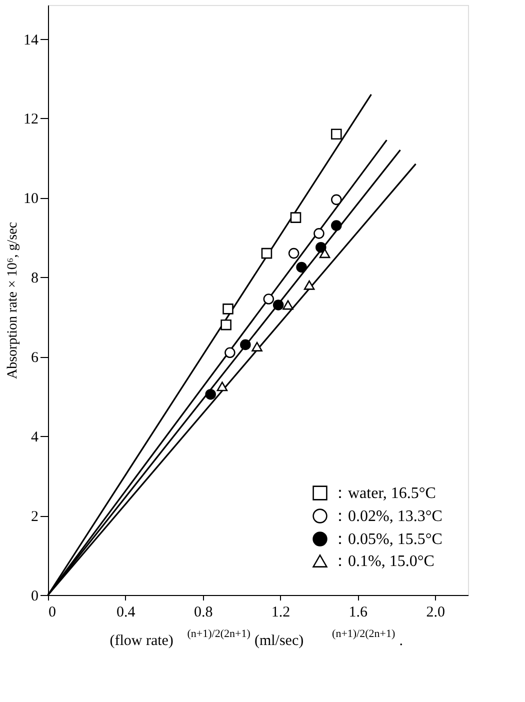 The height and width of the screenshot is (702, 525). I want to click on y-tick-label: 0, so click(34, 596).